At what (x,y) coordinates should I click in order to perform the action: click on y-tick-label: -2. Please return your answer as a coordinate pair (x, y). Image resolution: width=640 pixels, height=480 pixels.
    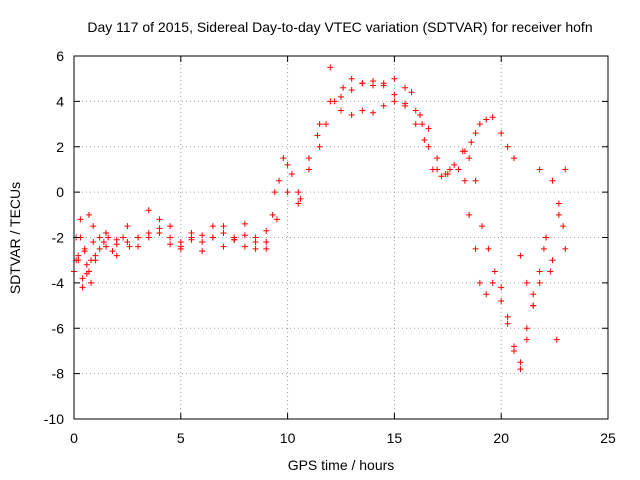
    Looking at the image, I should click on (58, 238).